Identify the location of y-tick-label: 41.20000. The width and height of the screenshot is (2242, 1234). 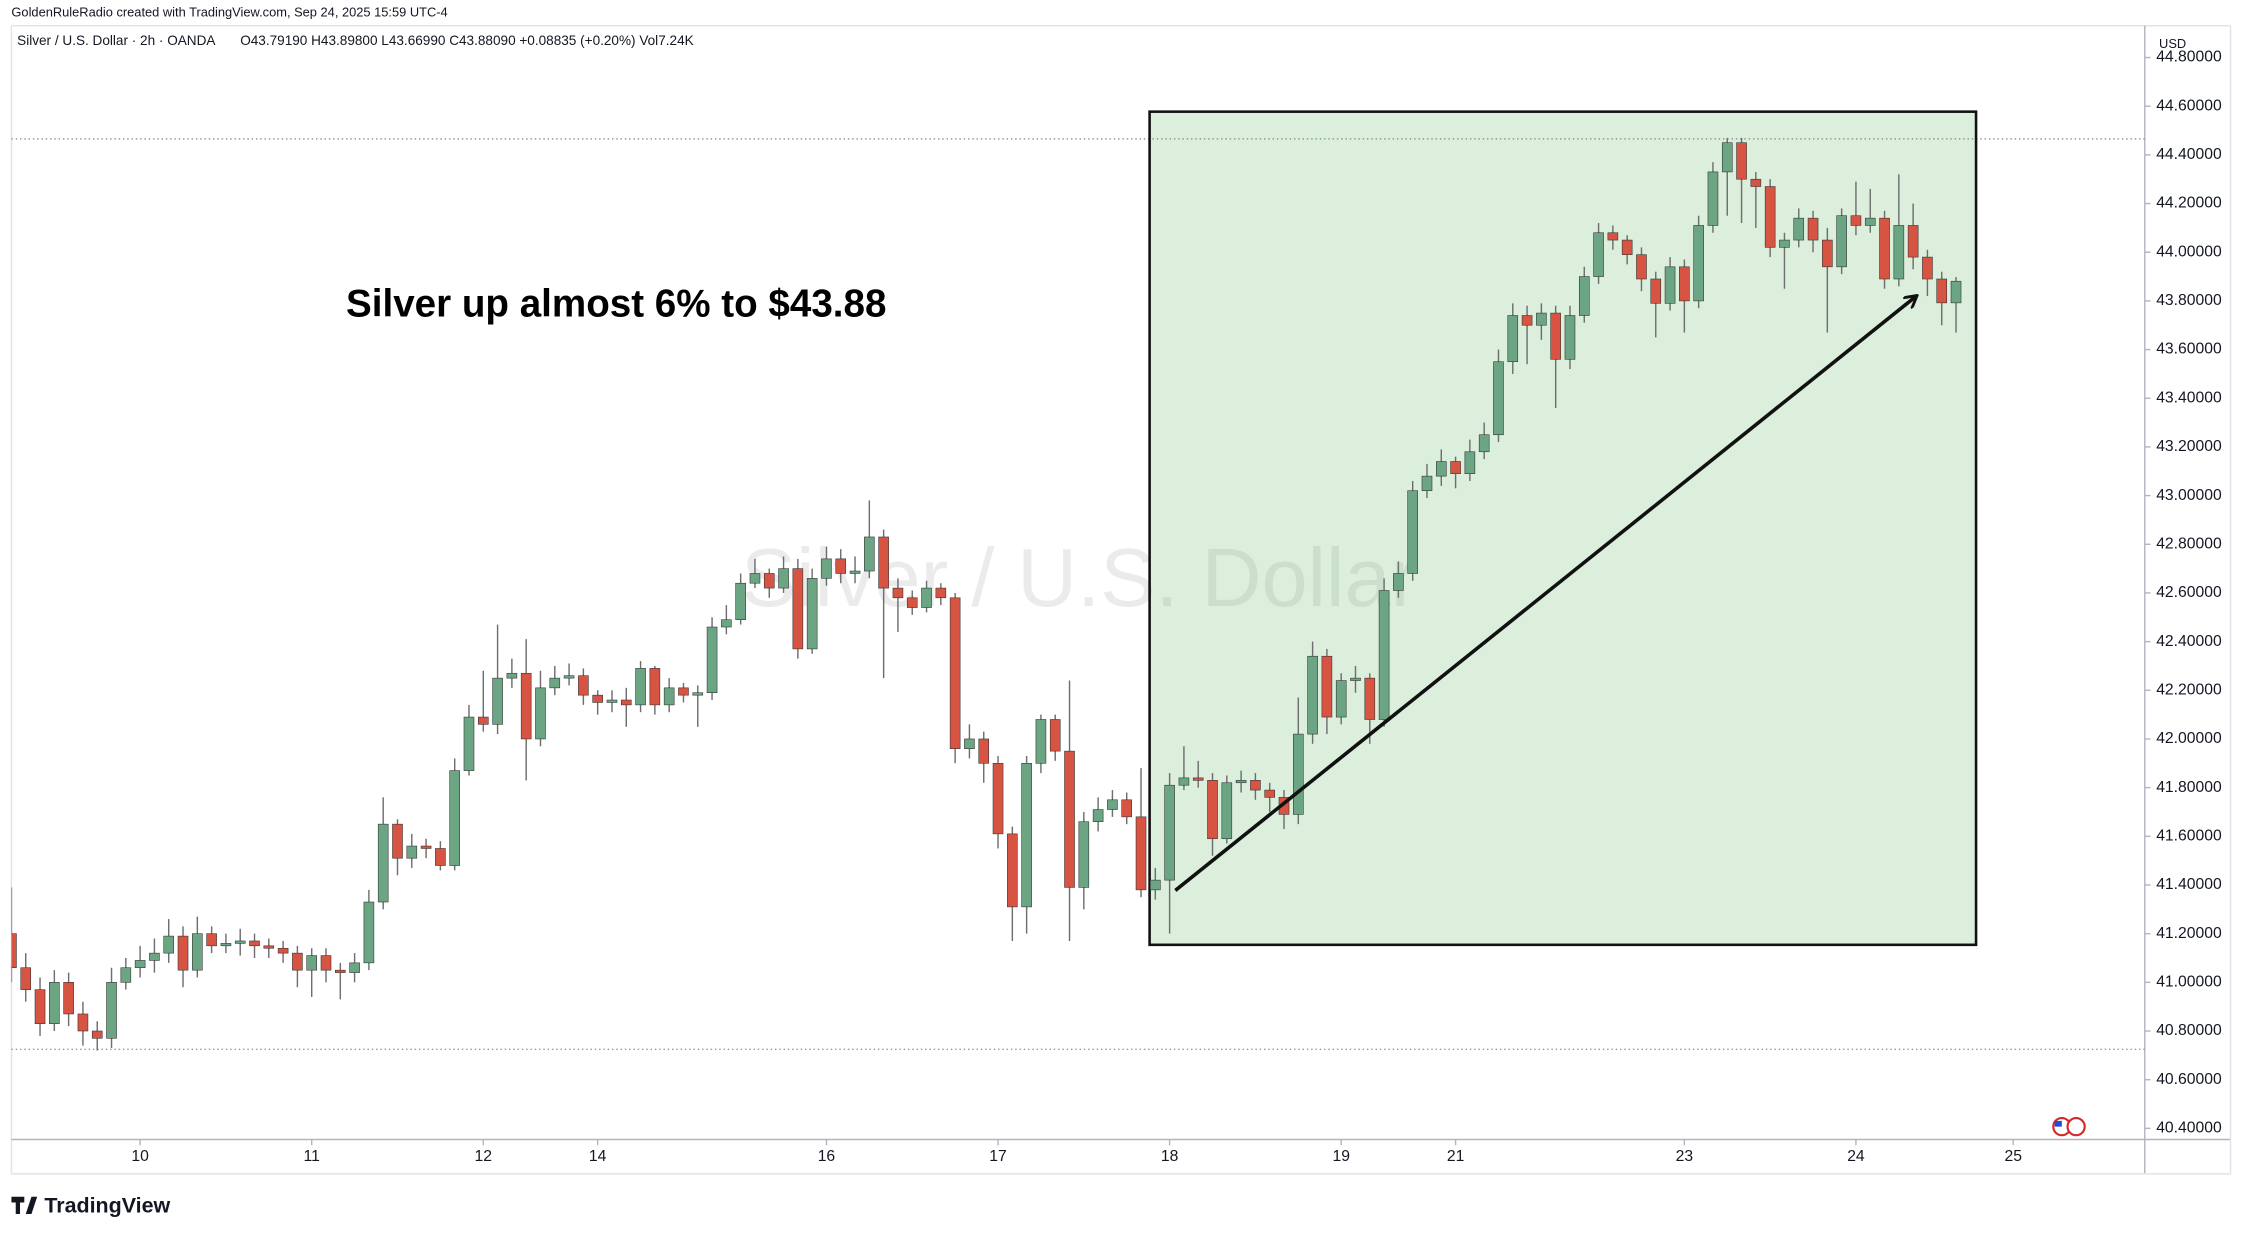
(2189, 933).